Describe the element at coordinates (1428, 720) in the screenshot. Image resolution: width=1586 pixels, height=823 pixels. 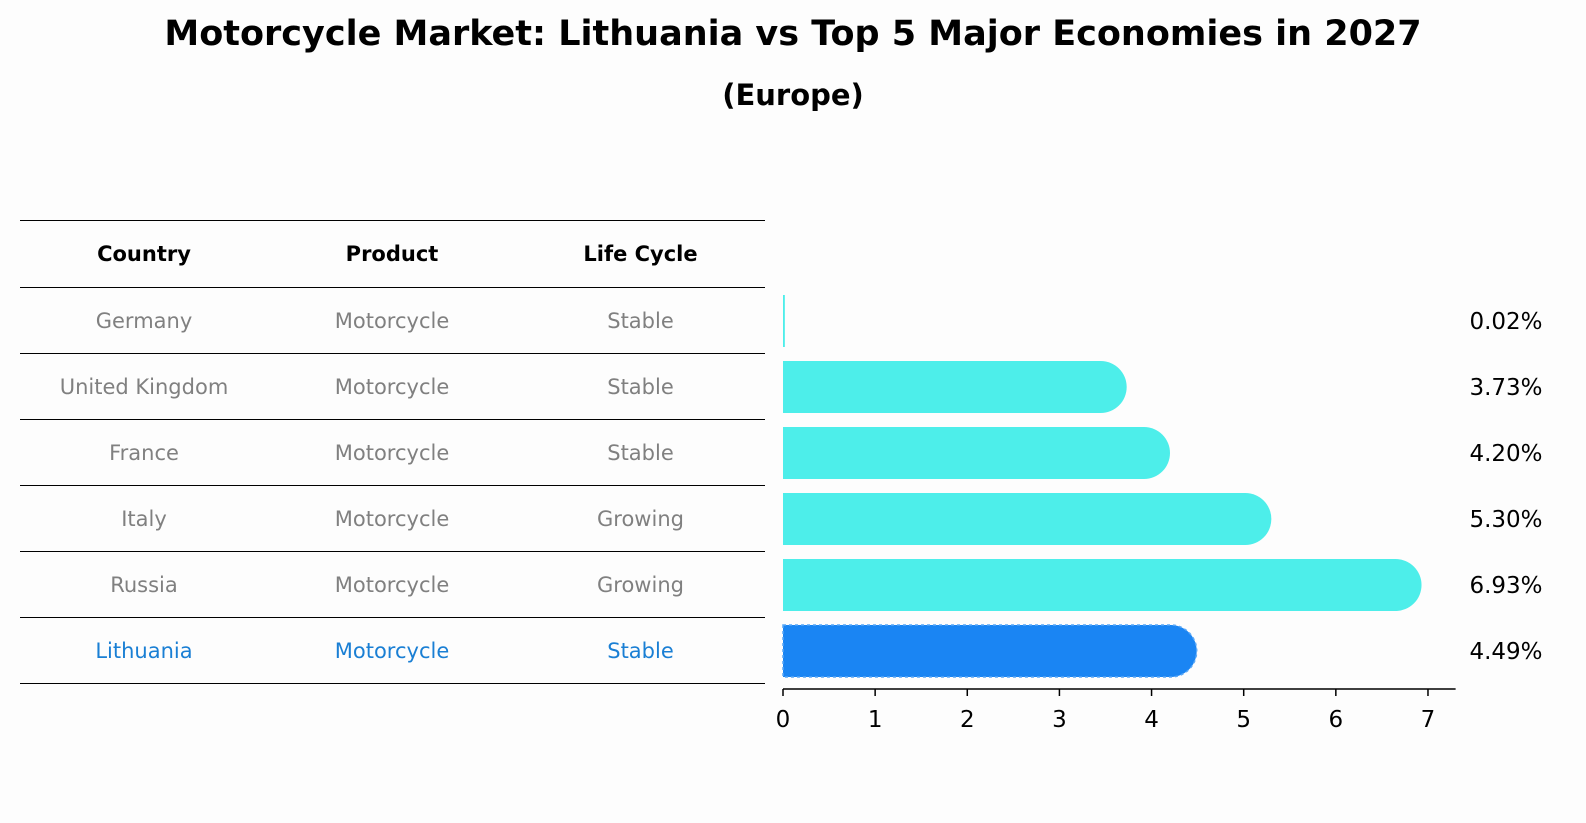
I see `x-tick-label: 7` at that location.